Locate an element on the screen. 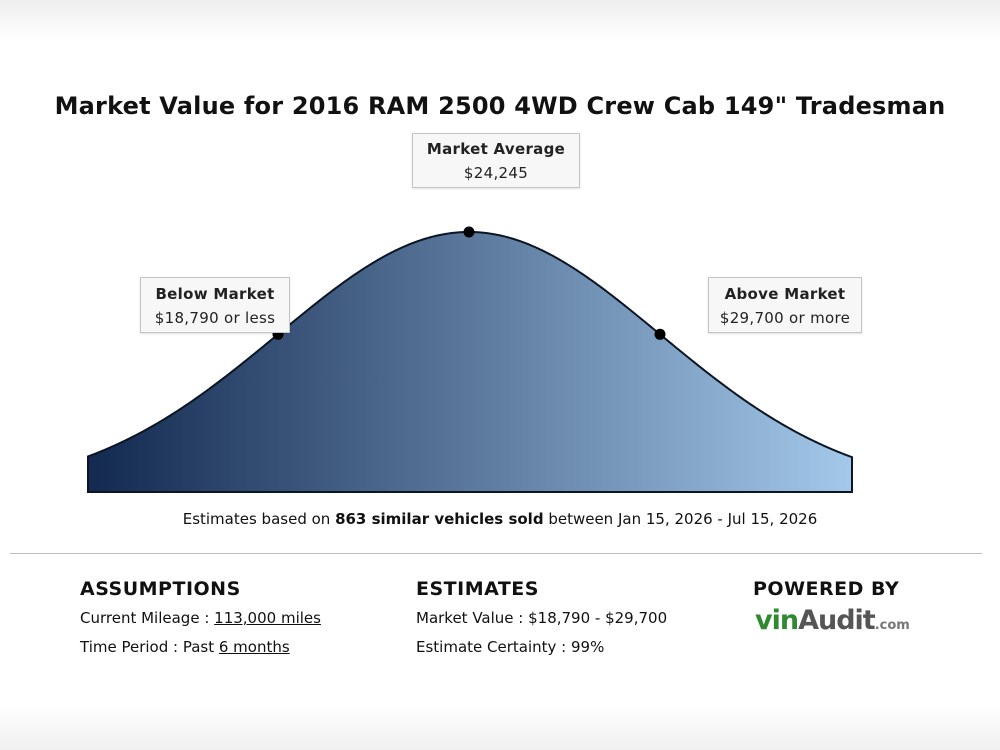 This screenshot has height=750, width=1000. market-average-label: Market Average is located at coordinates (496, 149).